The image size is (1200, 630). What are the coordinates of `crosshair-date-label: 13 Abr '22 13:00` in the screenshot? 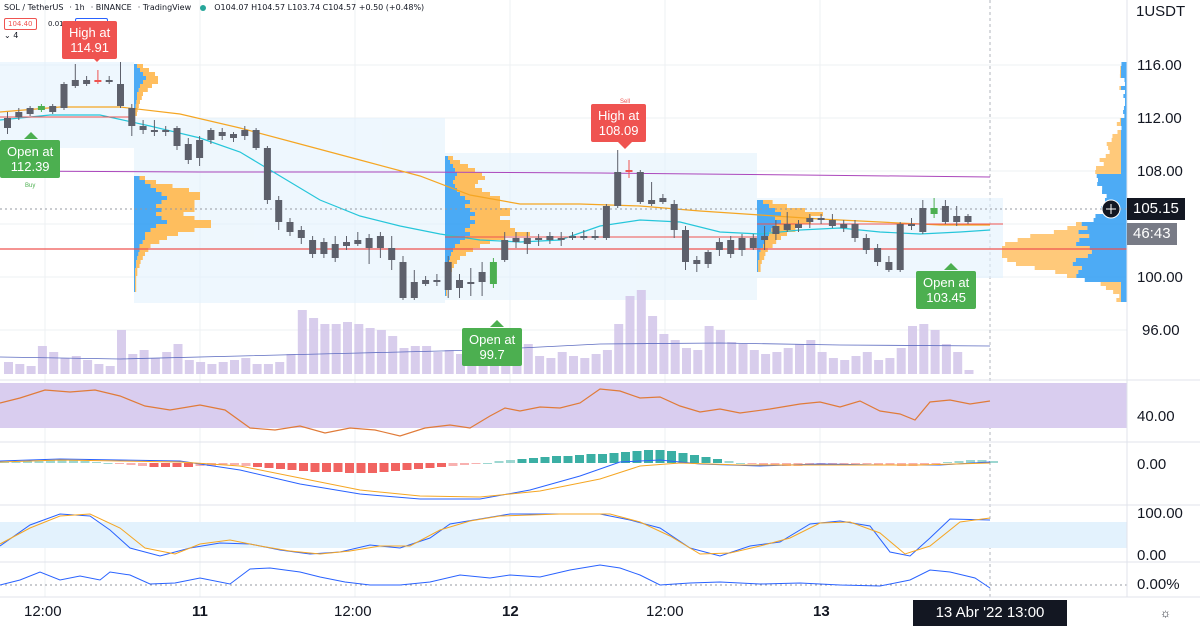 It's located at (990, 613).